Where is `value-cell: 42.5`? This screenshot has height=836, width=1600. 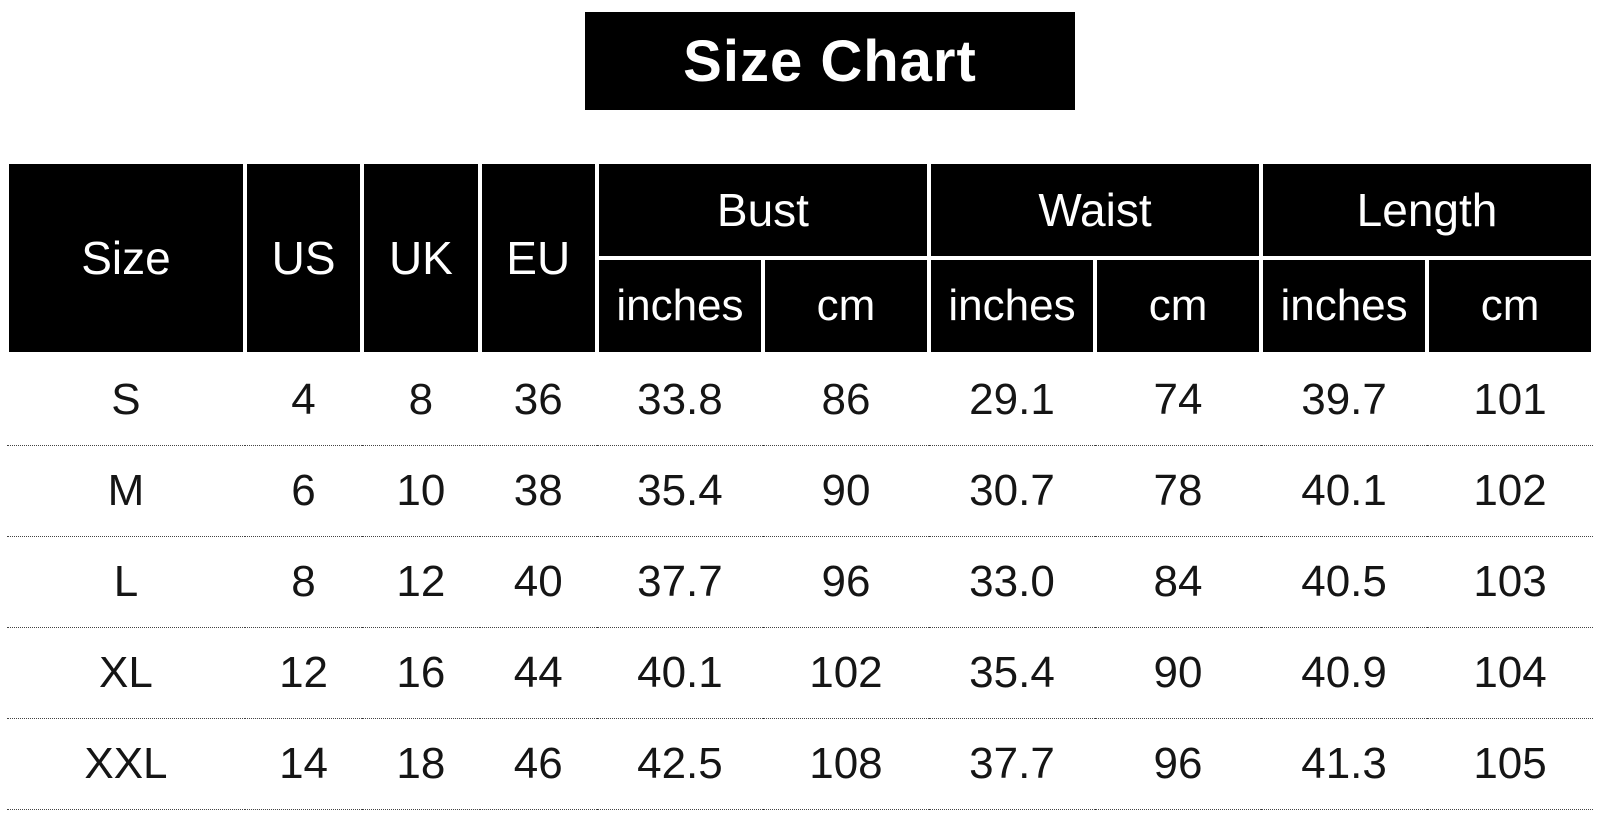
value-cell: 42.5 is located at coordinates (679, 764).